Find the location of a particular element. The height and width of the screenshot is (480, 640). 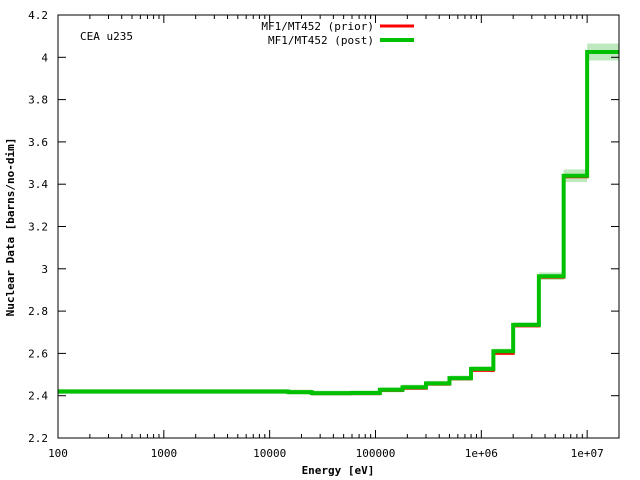

x-tick-label: 1e+06 is located at coordinates (481, 453).